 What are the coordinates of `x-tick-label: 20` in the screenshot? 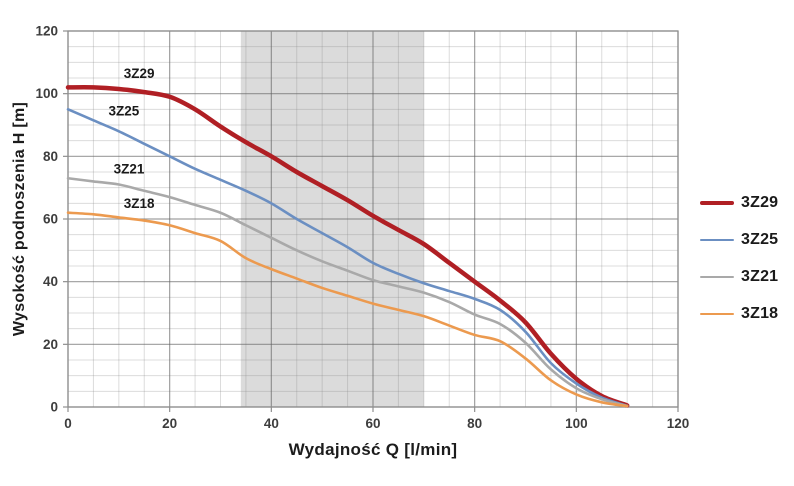 It's located at (169, 423).